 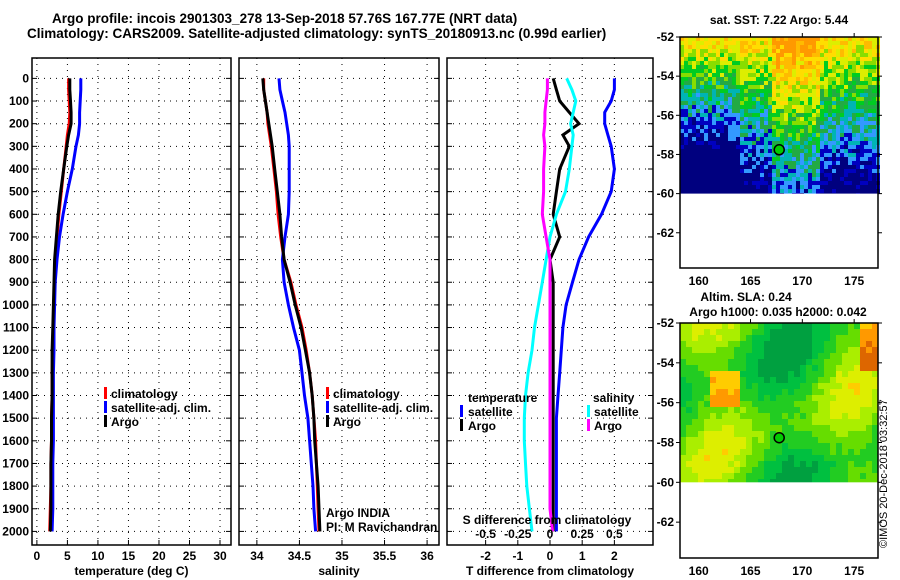 What do you see at coordinates (19, 124) in the screenshot?
I see `depth-tick-label: 200` at bounding box center [19, 124].